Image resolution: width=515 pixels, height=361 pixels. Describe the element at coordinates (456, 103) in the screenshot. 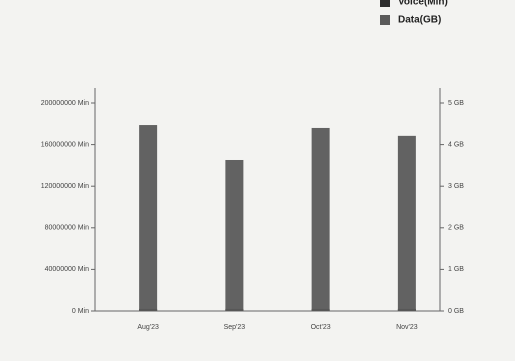

I see `y2-tick-label: 5 GB` at that location.